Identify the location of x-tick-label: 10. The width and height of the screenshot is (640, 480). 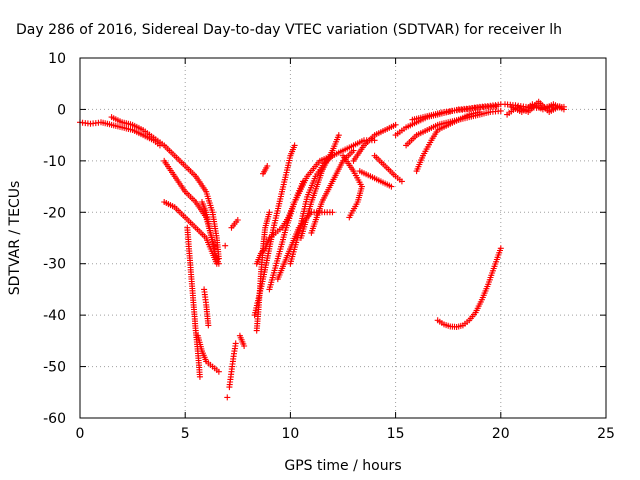
(290, 434).